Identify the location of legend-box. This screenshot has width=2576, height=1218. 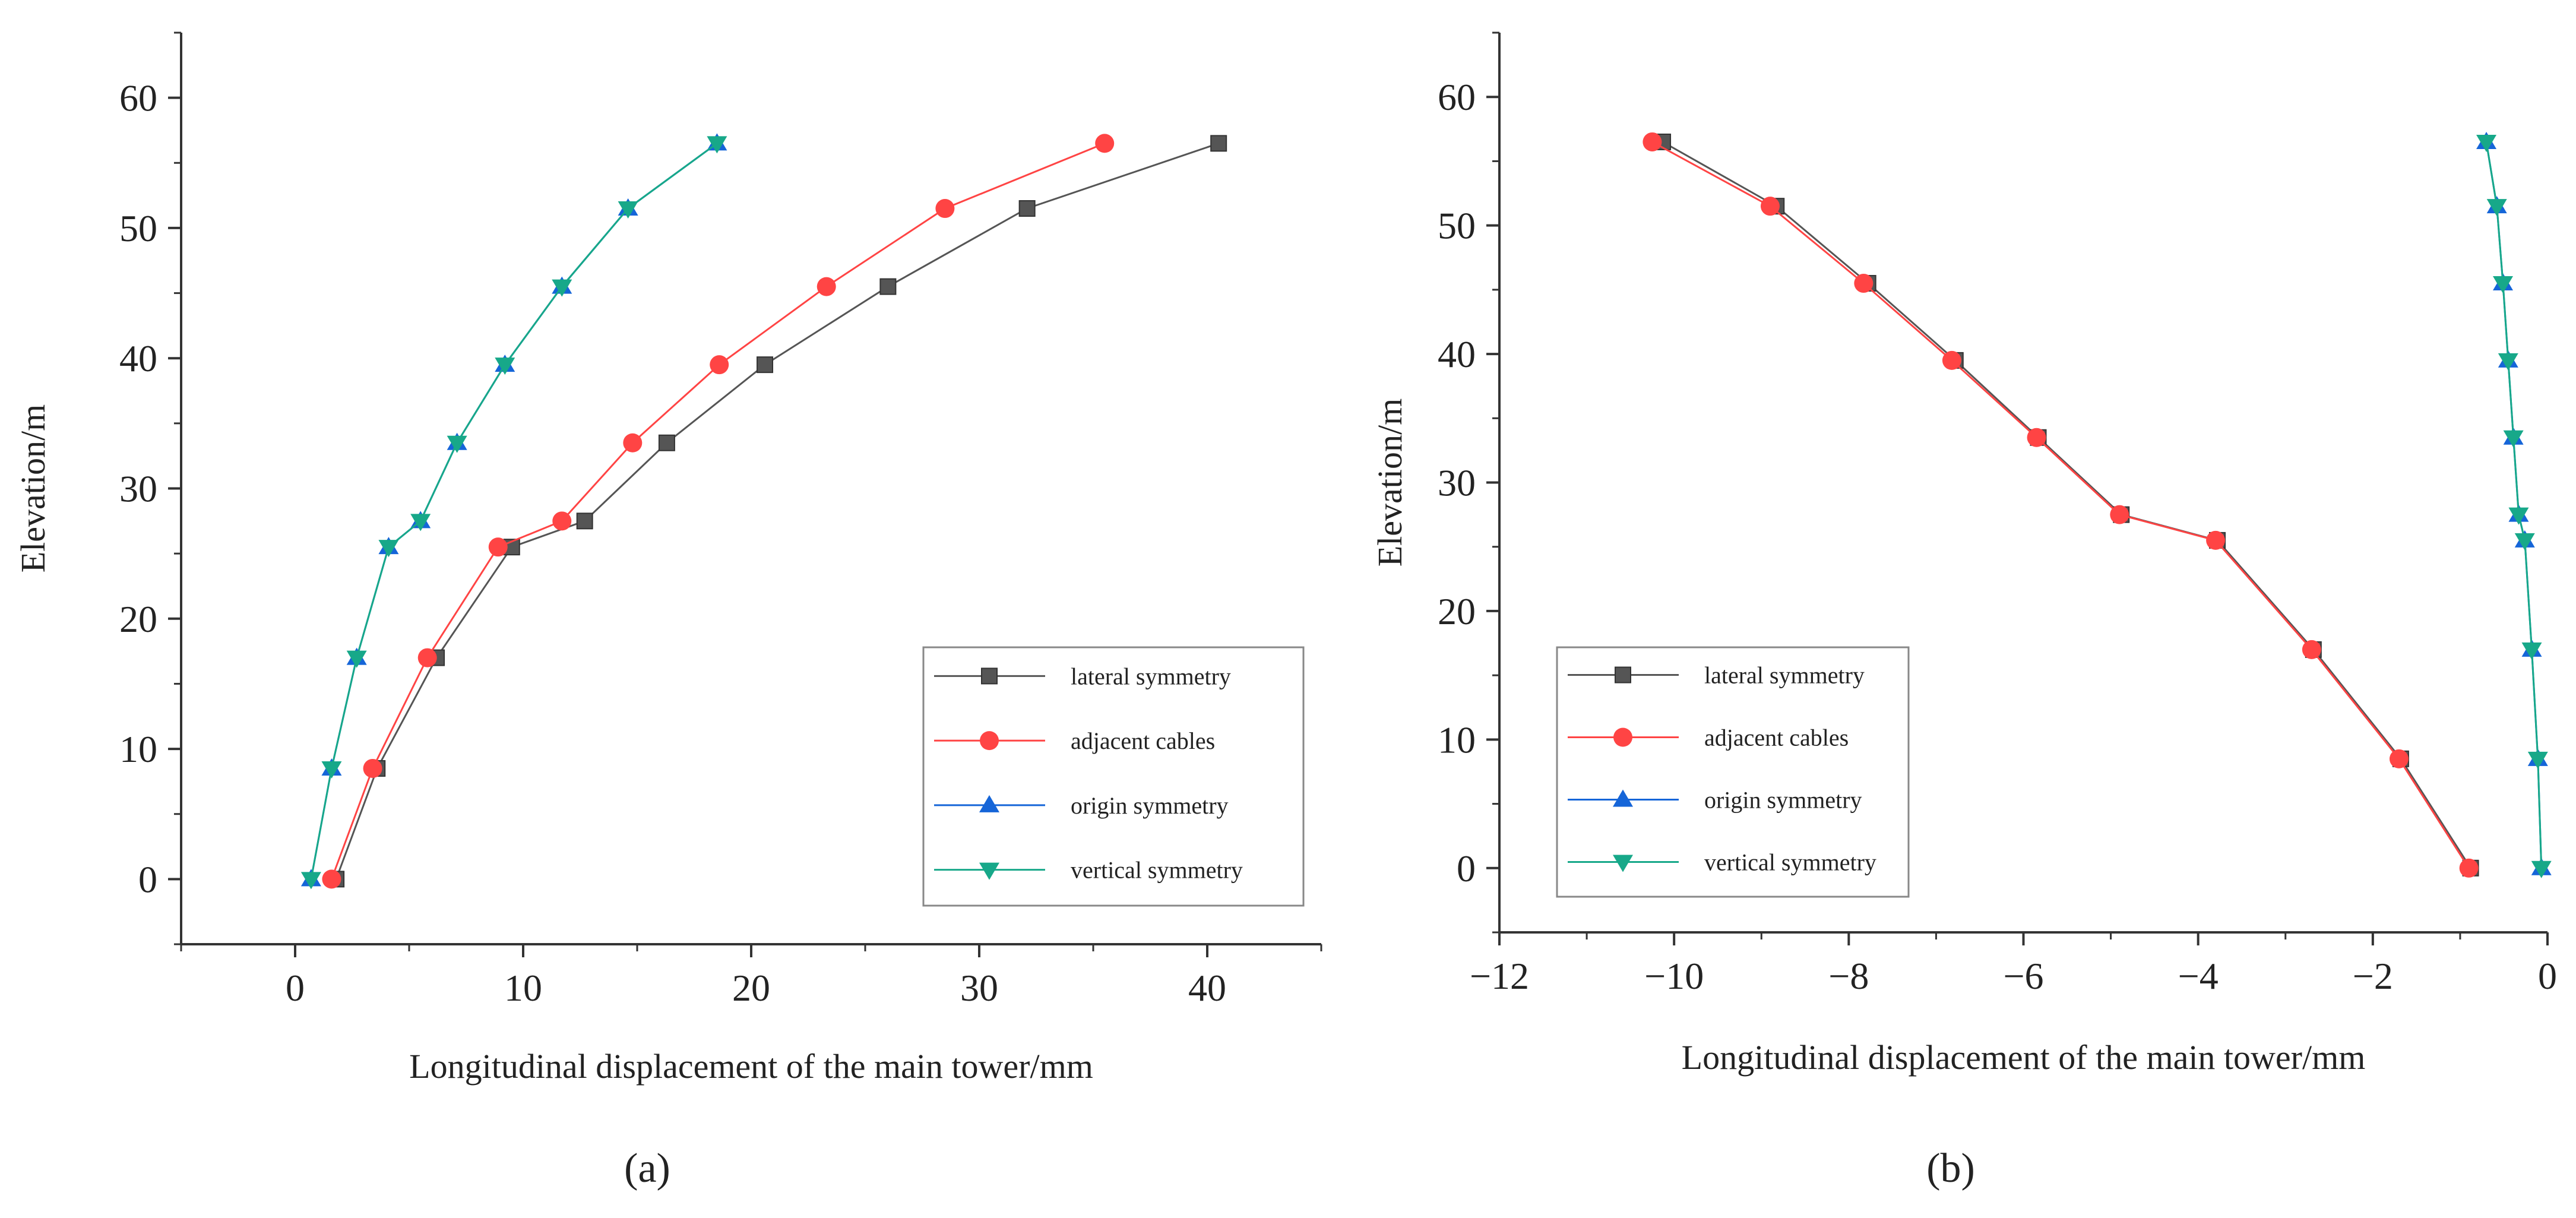
(1113, 776).